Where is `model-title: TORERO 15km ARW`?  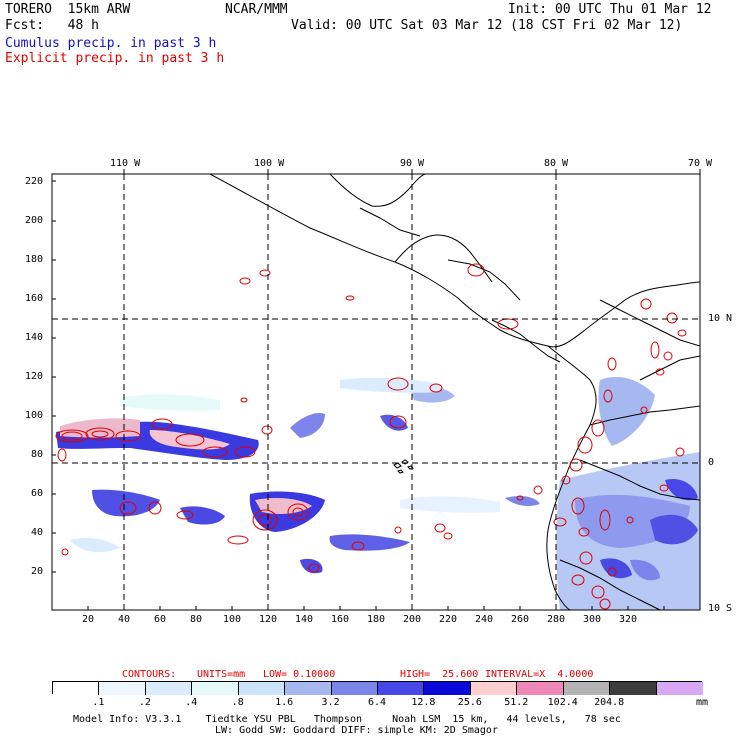 model-title: TORERO 15km ARW is located at coordinates (68, 9).